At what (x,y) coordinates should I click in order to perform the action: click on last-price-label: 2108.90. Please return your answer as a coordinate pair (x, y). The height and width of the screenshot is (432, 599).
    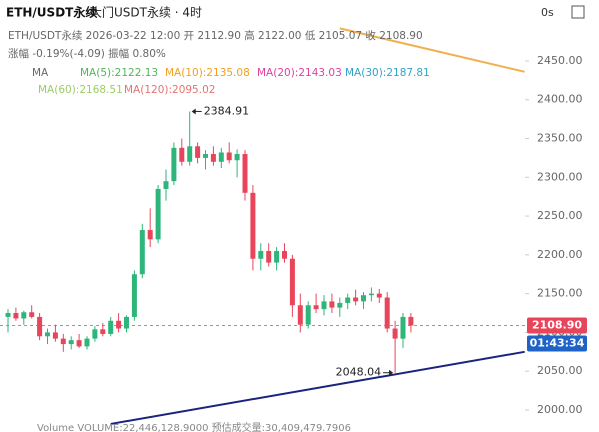
    Looking at the image, I should click on (557, 325).